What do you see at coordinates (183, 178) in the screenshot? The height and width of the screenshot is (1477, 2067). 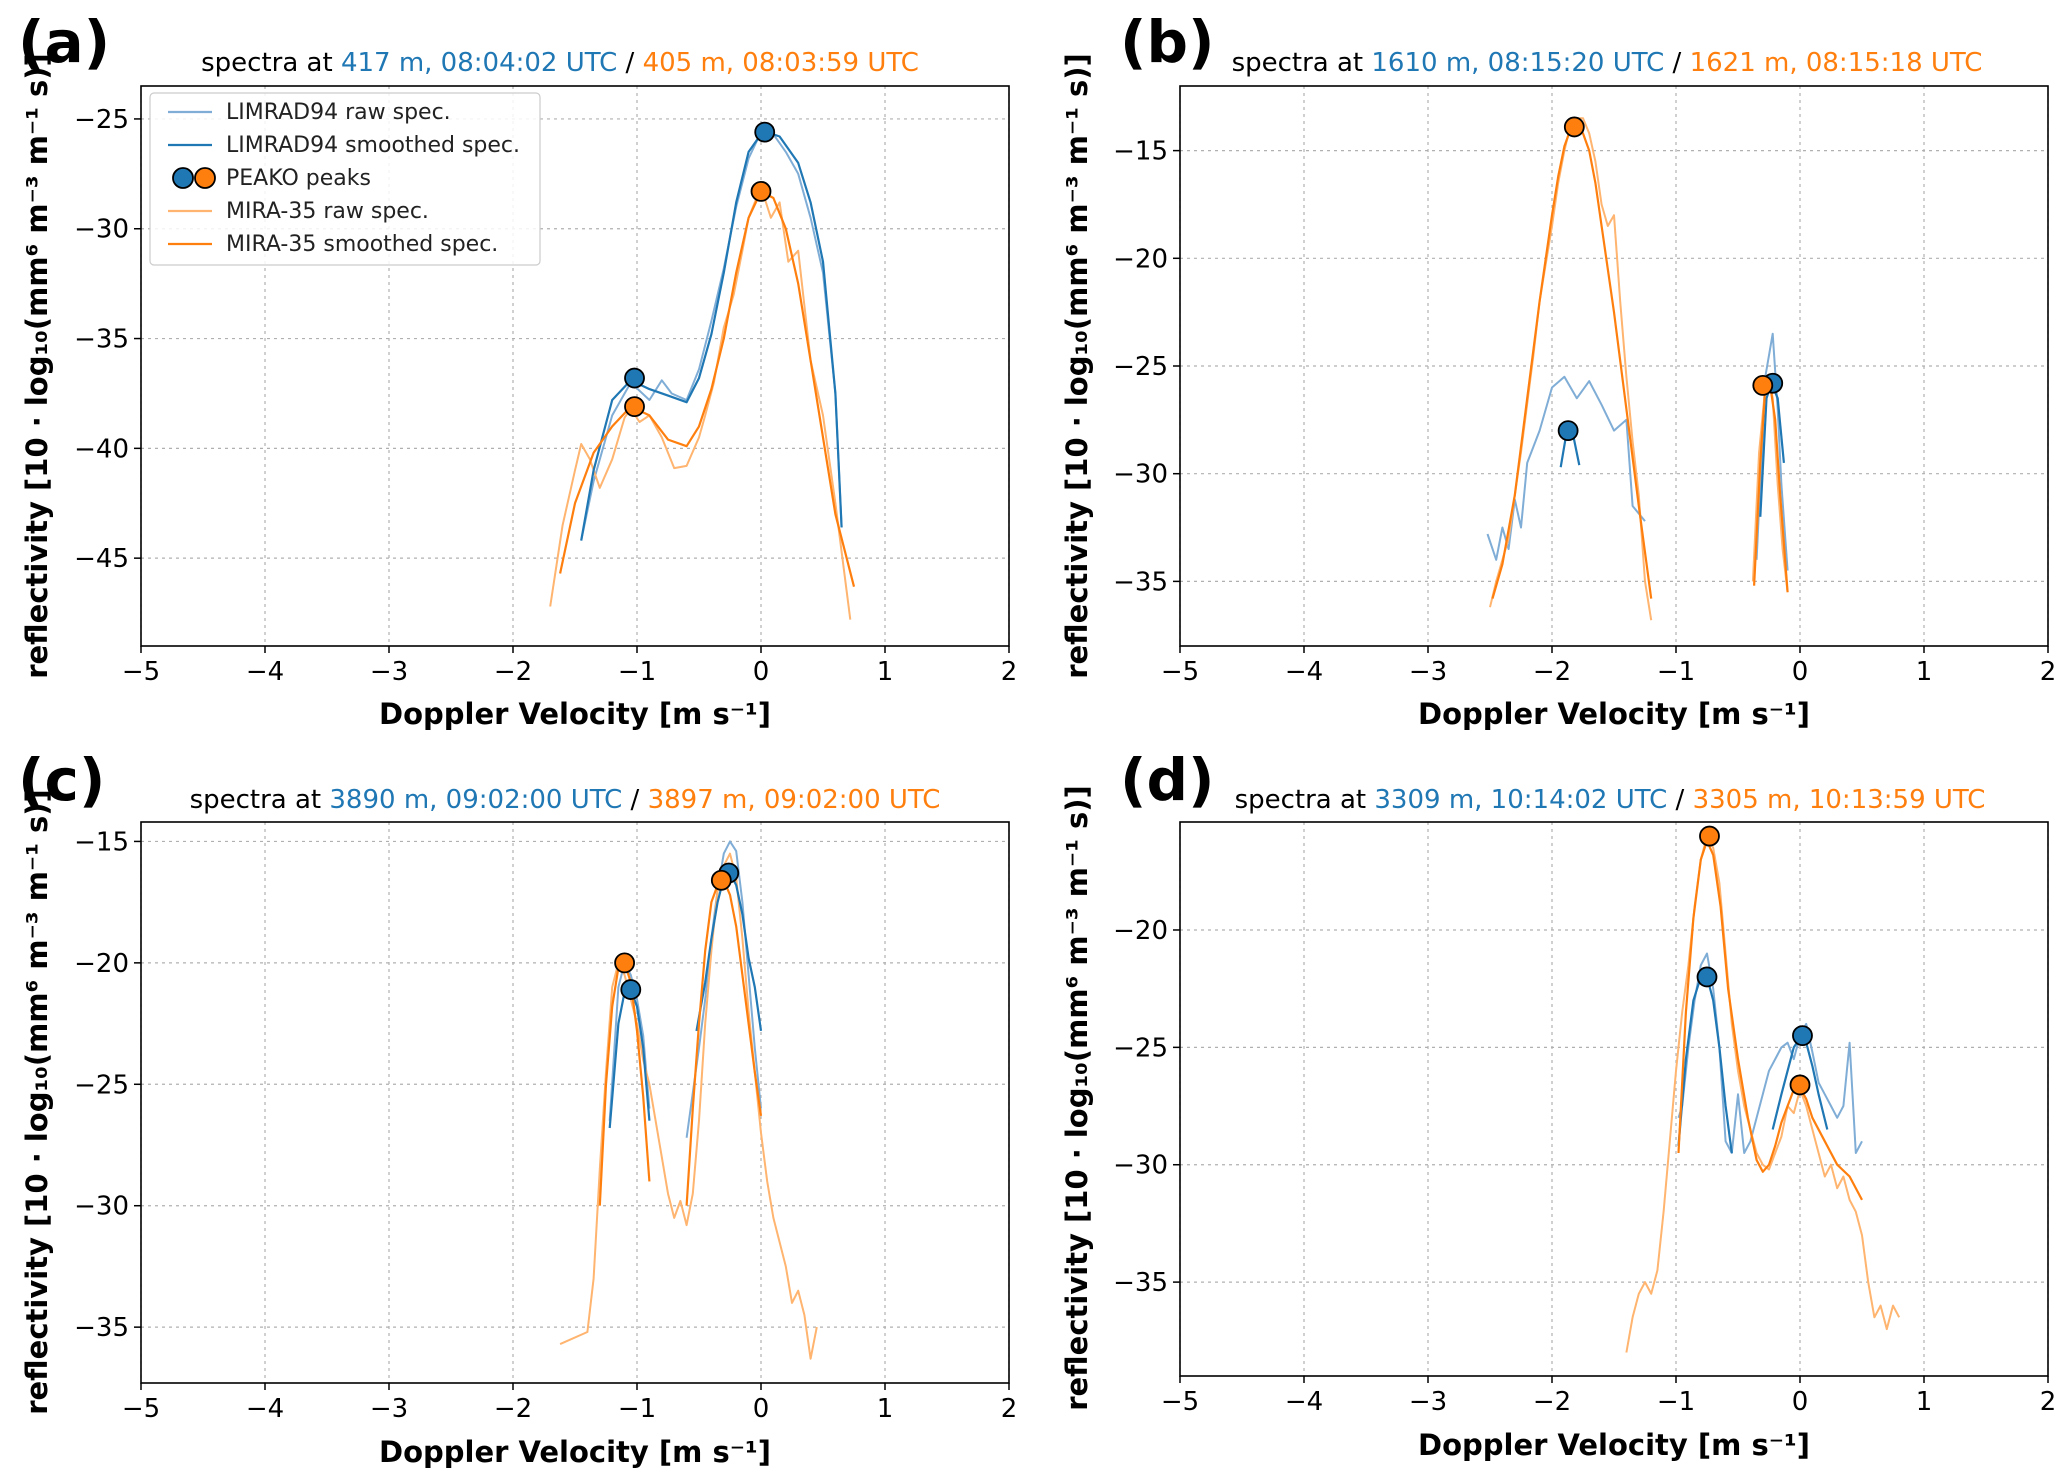 I see `legend-peak-blue-icon` at bounding box center [183, 178].